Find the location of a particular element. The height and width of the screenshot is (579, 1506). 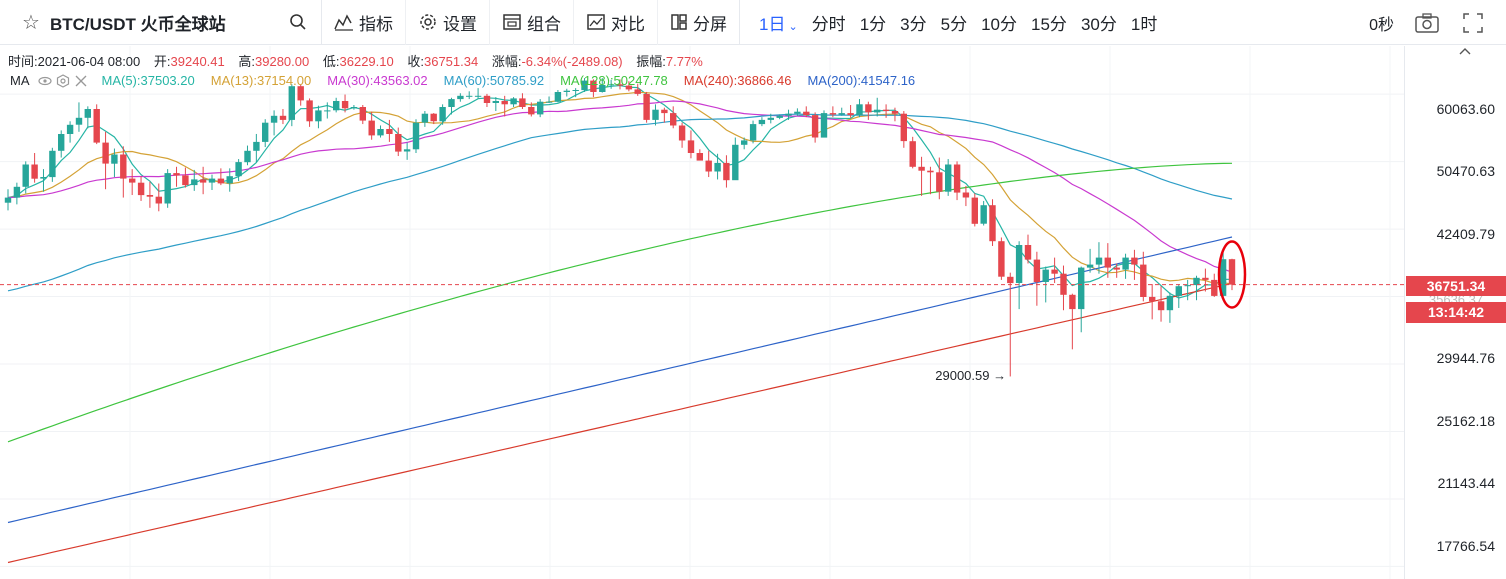

interval-1m: 1分 is located at coordinates (873, 24).